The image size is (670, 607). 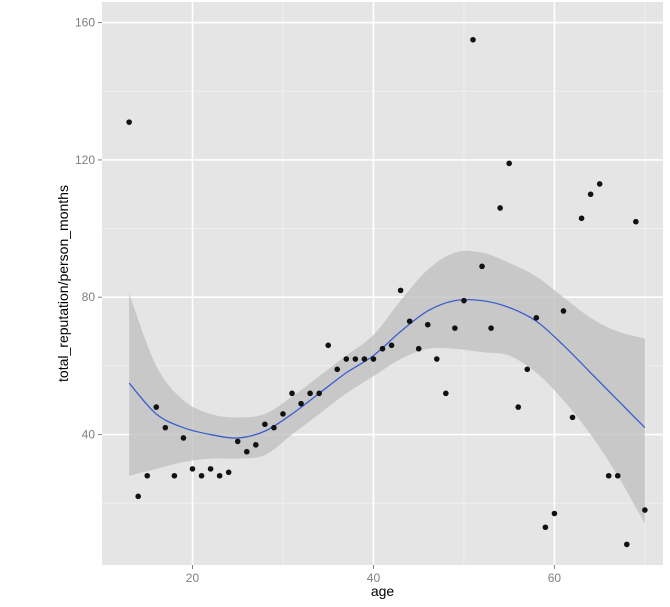 What do you see at coordinates (383, 591) in the screenshot?
I see `x-axis-title: age` at bounding box center [383, 591].